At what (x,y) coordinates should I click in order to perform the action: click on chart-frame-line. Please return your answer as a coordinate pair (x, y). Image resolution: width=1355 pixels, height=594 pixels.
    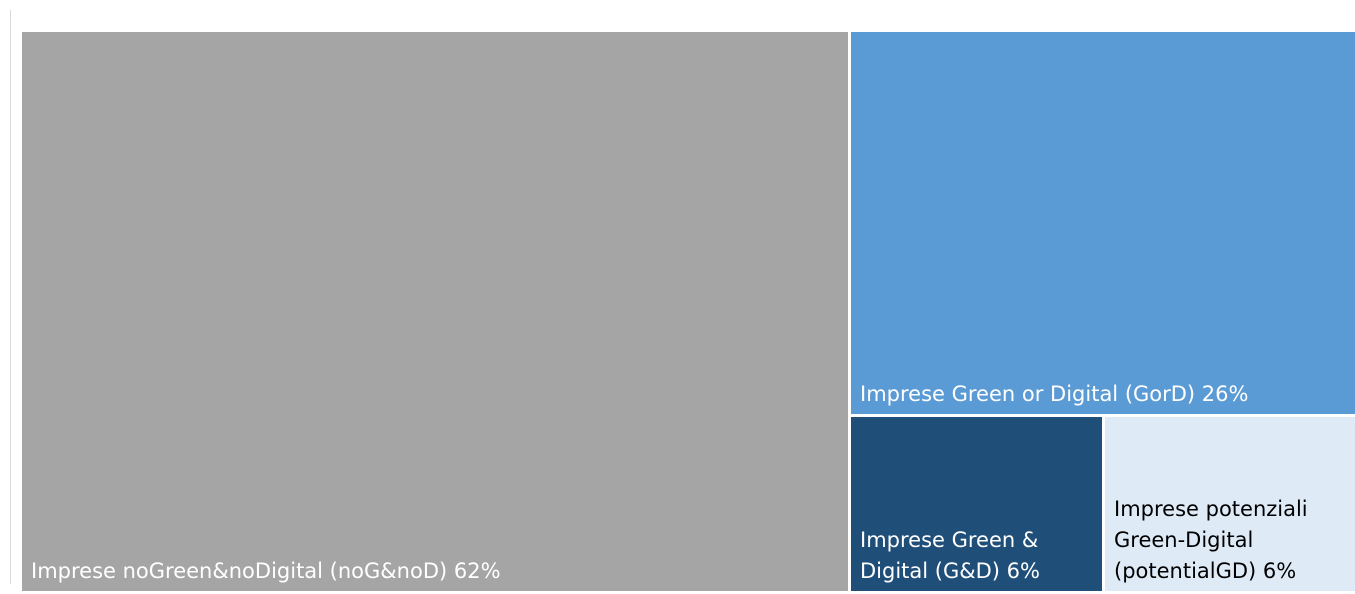
    Looking at the image, I should click on (10, 297).